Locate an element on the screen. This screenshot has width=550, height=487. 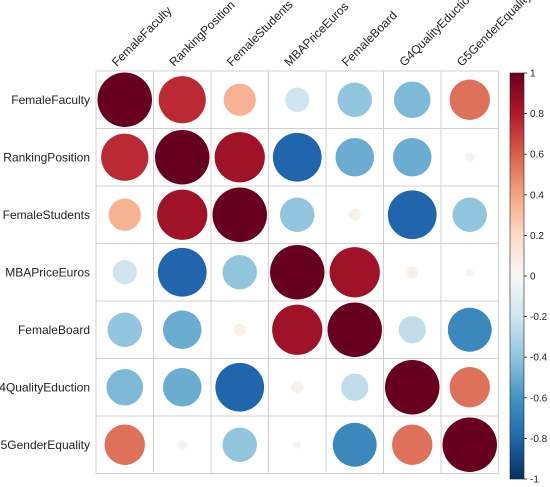
column-label: FemaleFaculty is located at coordinates (142, 37).